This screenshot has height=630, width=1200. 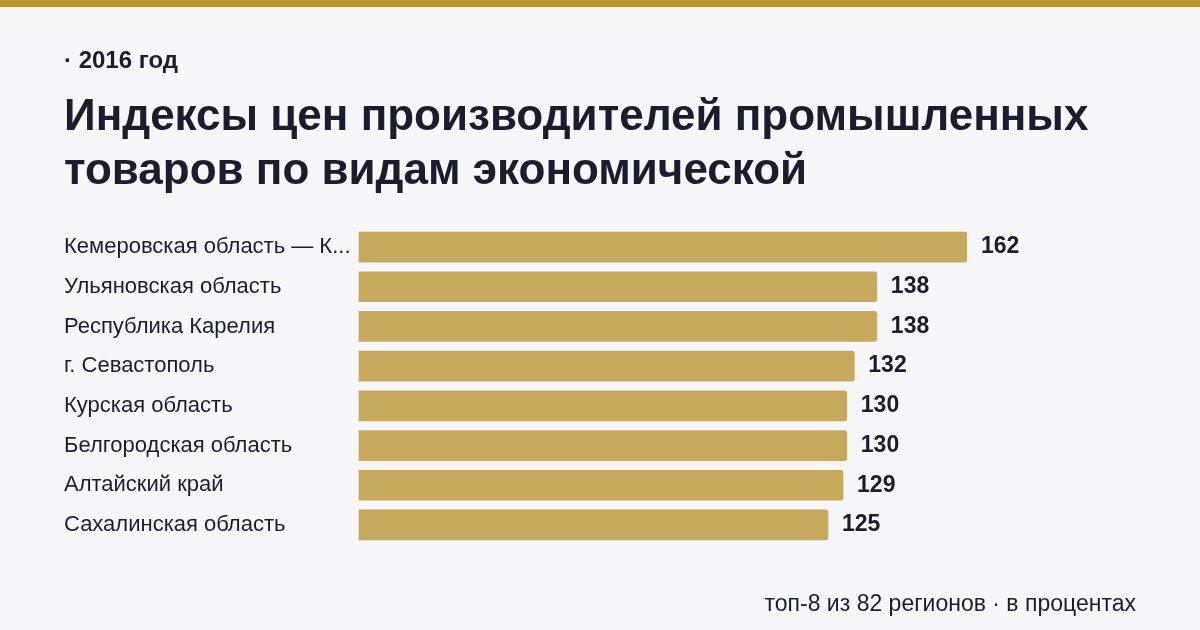 I want to click on y-tick-label: Белгородская область, so click(x=178, y=444).